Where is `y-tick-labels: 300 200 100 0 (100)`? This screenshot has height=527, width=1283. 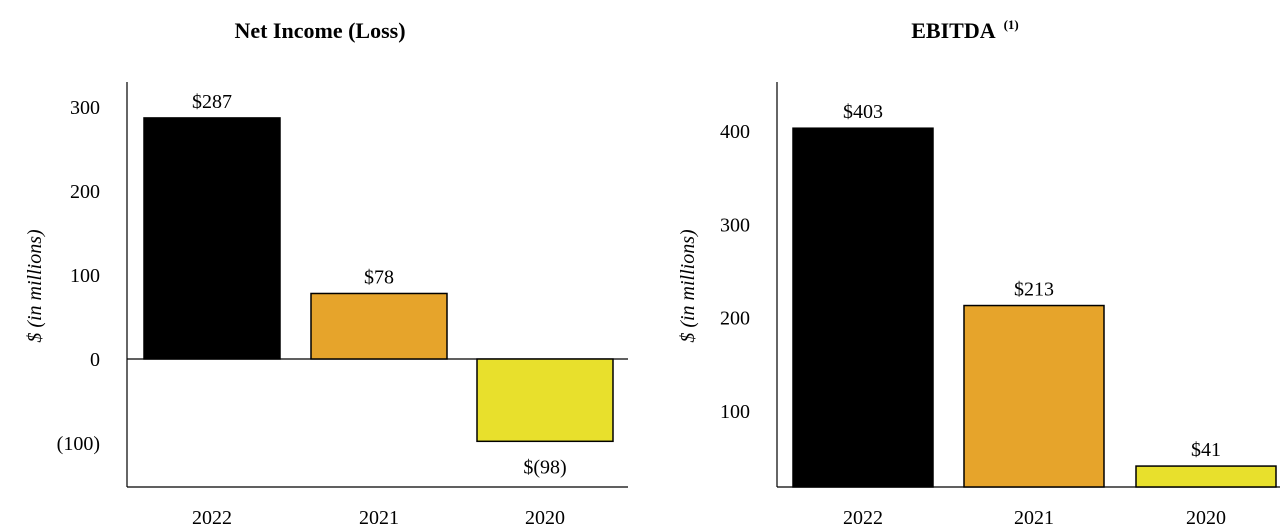
y-tick-labels: 300 200 100 0 (100) is located at coordinates (78, 276).